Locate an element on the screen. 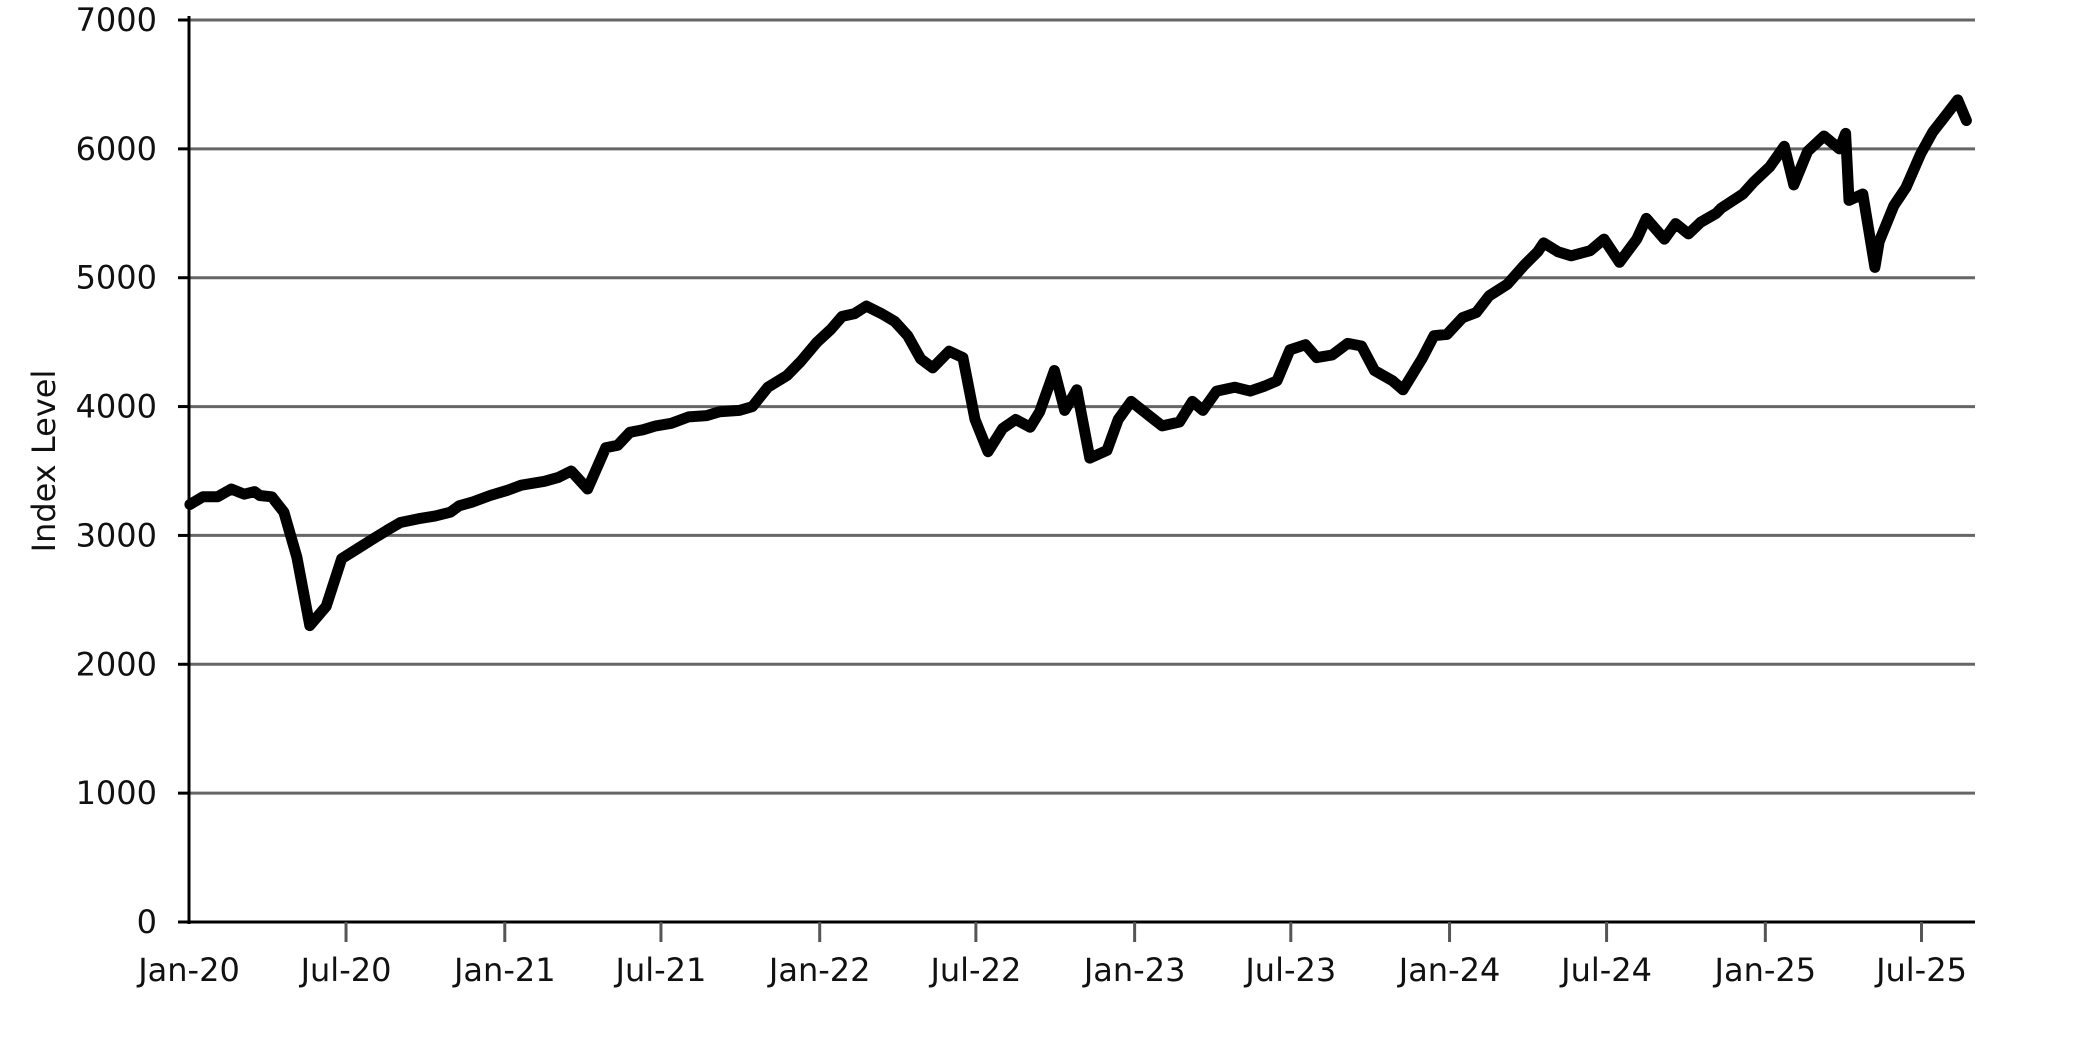 The height and width of the screenshot is (1042, 2083). y-tick-label: 5000 is located at coordinates (116, 278).